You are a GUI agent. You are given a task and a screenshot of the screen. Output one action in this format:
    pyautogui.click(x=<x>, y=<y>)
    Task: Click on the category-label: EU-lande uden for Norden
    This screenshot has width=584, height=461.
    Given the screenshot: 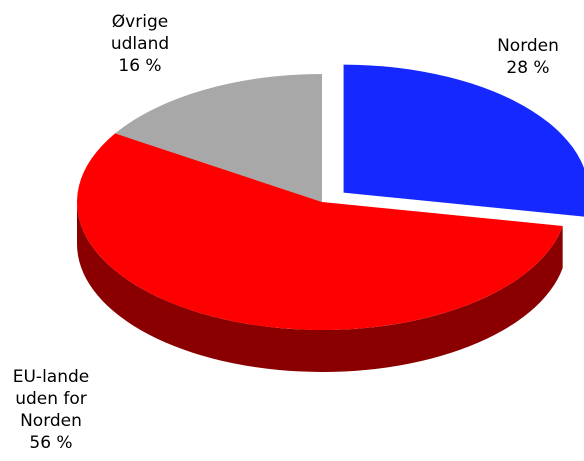 What is the action you would take?
    pyautogui.click(x=51, y=399)
    